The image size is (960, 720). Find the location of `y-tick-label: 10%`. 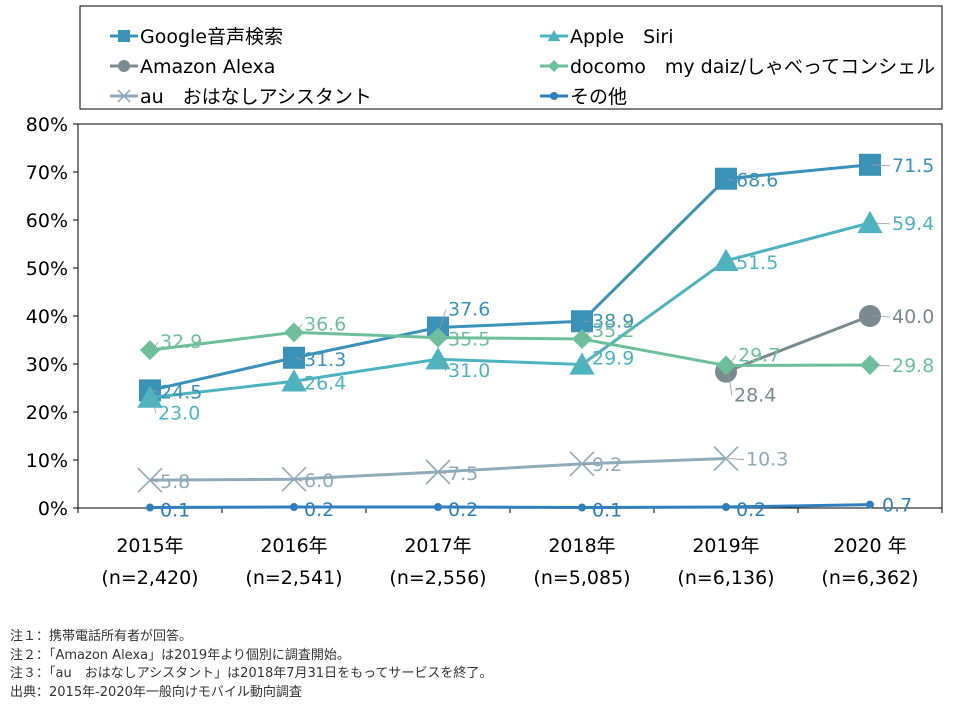

y-tick-label: 10% is located at coordinates (47, 461).